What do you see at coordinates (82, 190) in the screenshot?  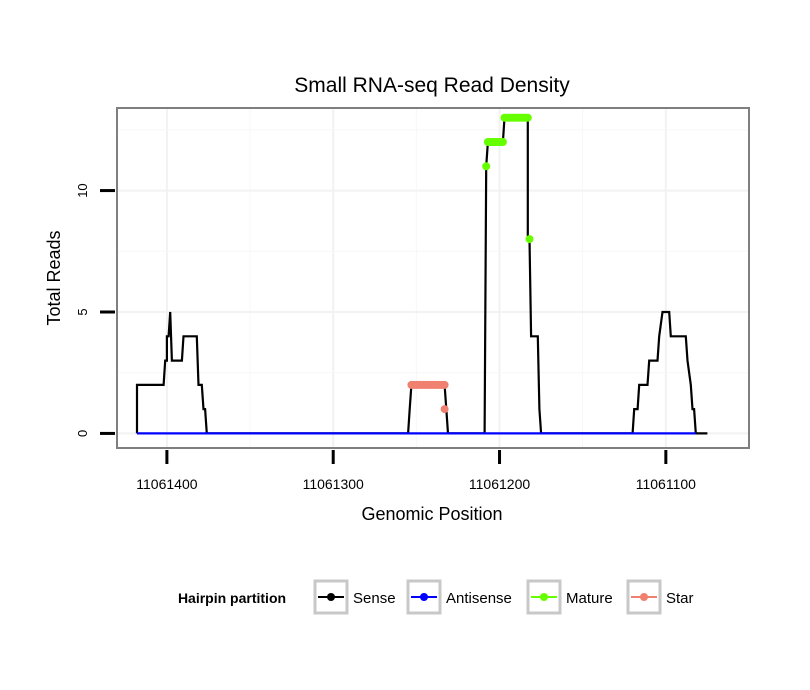 I see `y-tick-label: 10` at bounding box center [82, 190].